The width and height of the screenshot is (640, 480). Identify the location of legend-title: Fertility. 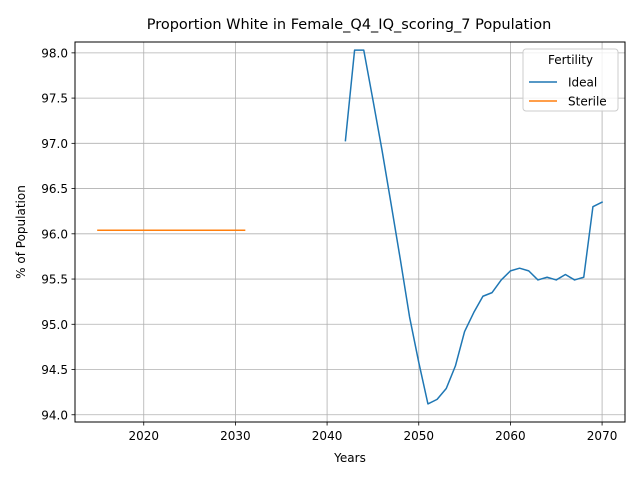
(570, 60).